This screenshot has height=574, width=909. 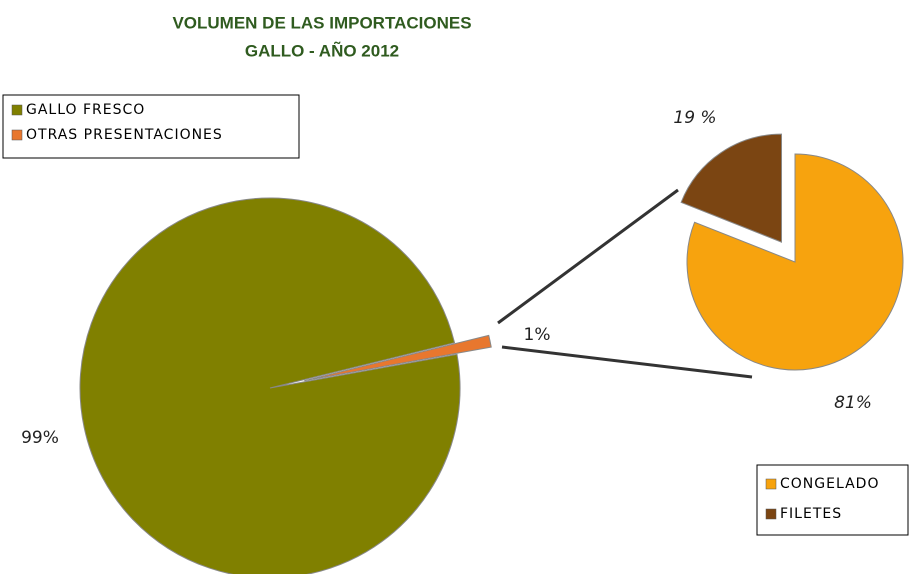 What do you see at coordinates (853, 403) in the screenshot?
I see `value-label: 81%` at bounding box center [853, 403].